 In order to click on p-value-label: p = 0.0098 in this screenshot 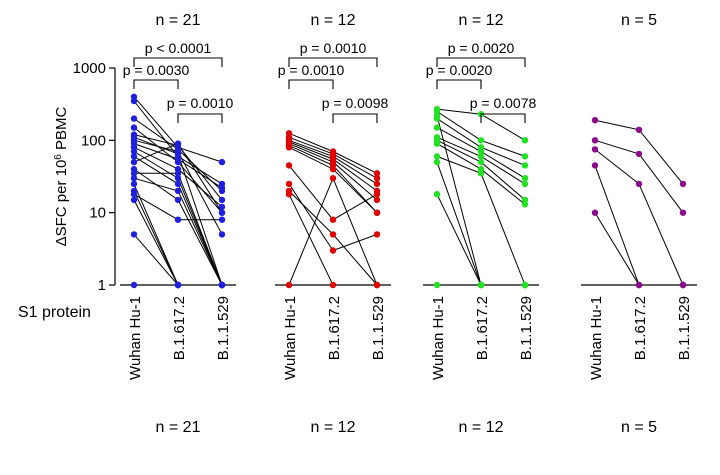, I will do `click(355, 103)`.